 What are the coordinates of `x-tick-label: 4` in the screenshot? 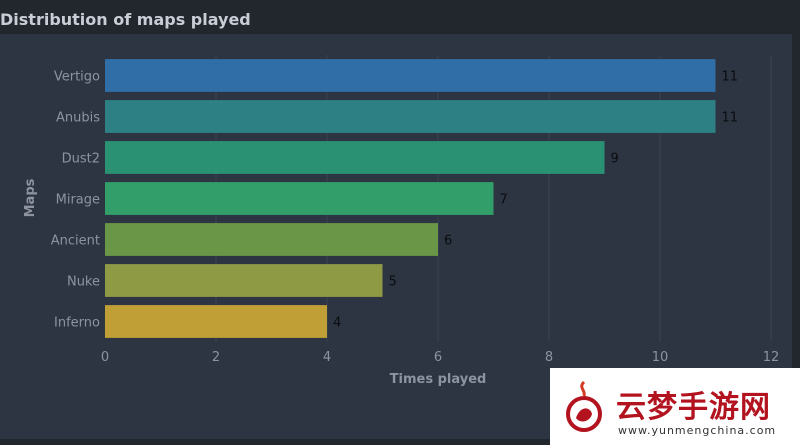 It's located at (327, 357).